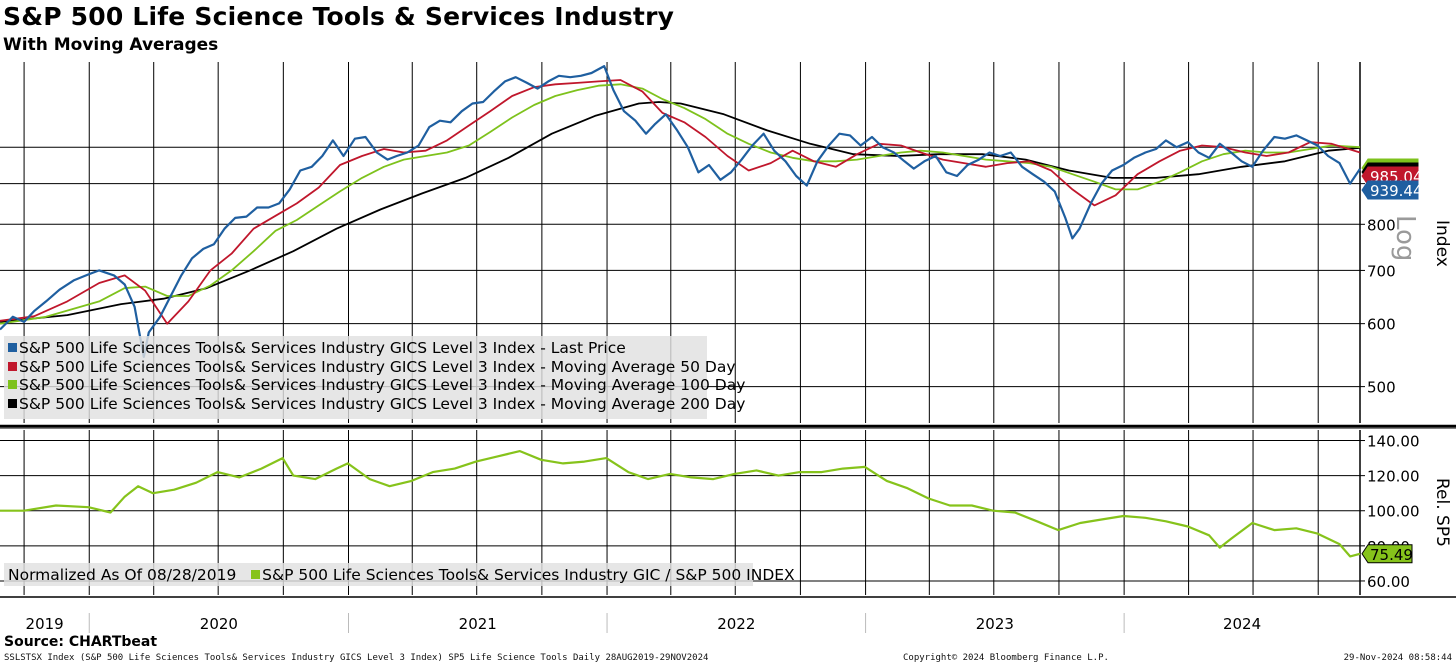  What do you see at coordinates (219, 624) in the screenshot?
I see `x-tick-label: 2020` at bounding box center [219, 624].